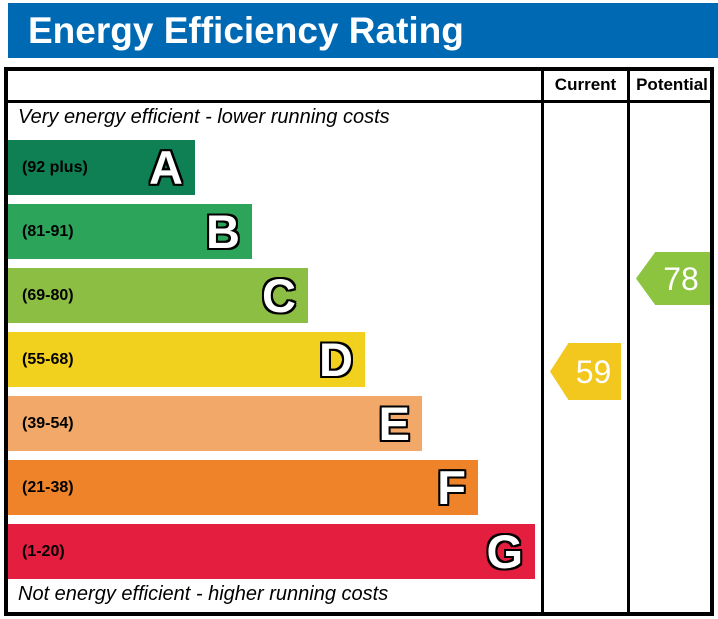 This screenshot has height=619, width=718. What do you see at coordinates (504, 551) in the screenshot?
I see `band-letter: G` at bounding box center [504, 551].